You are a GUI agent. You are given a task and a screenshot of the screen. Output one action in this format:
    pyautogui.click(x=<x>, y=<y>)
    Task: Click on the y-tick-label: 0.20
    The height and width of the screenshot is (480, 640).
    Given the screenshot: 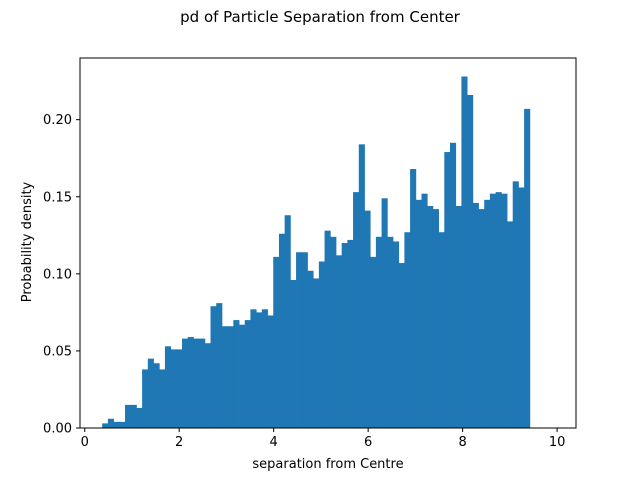 What is the action you would take?
    pyautogui.click(x=57, y=120)
    